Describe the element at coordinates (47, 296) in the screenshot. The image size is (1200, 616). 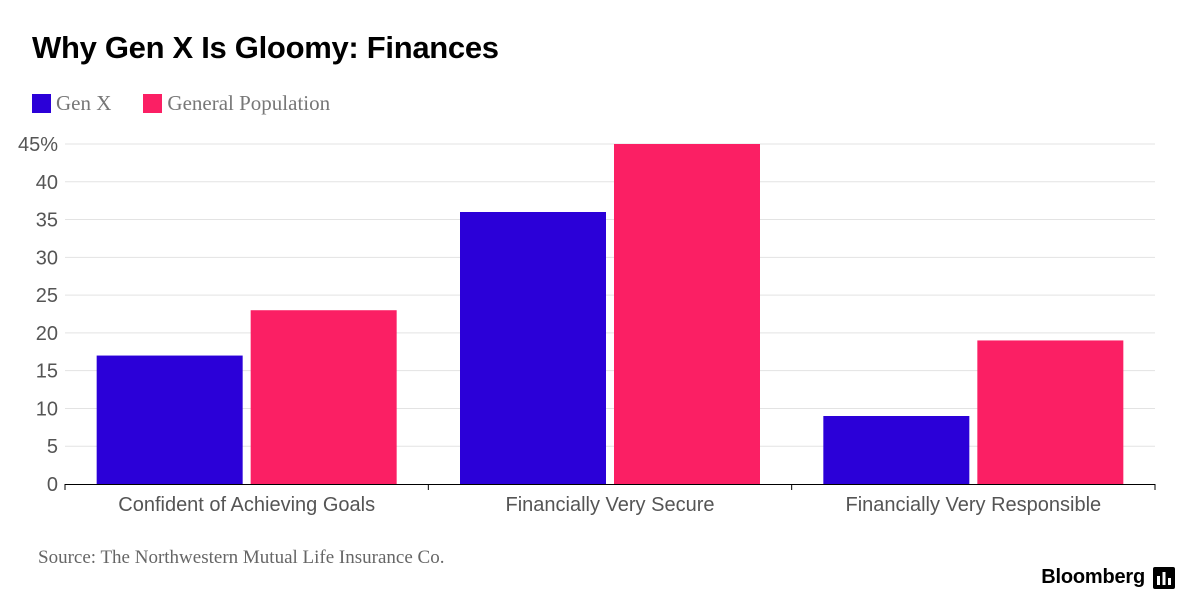
I see `y-tick-label: 25` at that location.